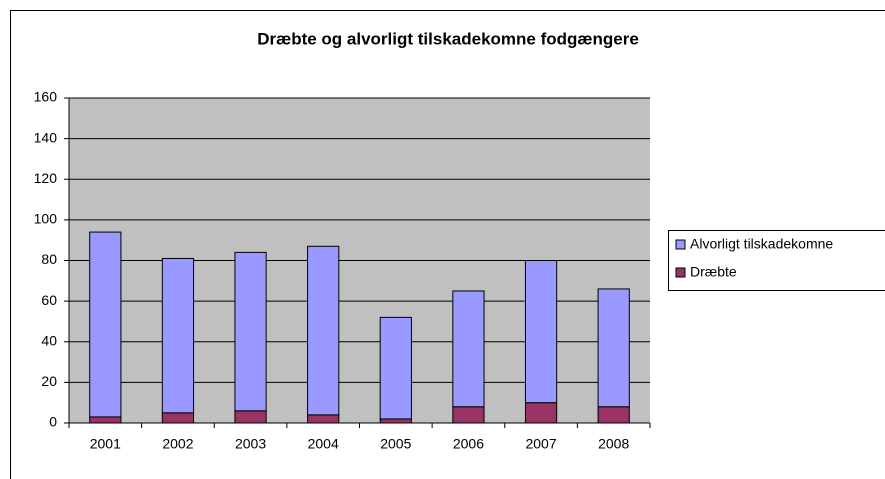 The image size is (885, 479). What do you see at coordinates (105, 444) in the screenshot?
I see `x-tick-label: 2001` at bounding box center [105, 444].